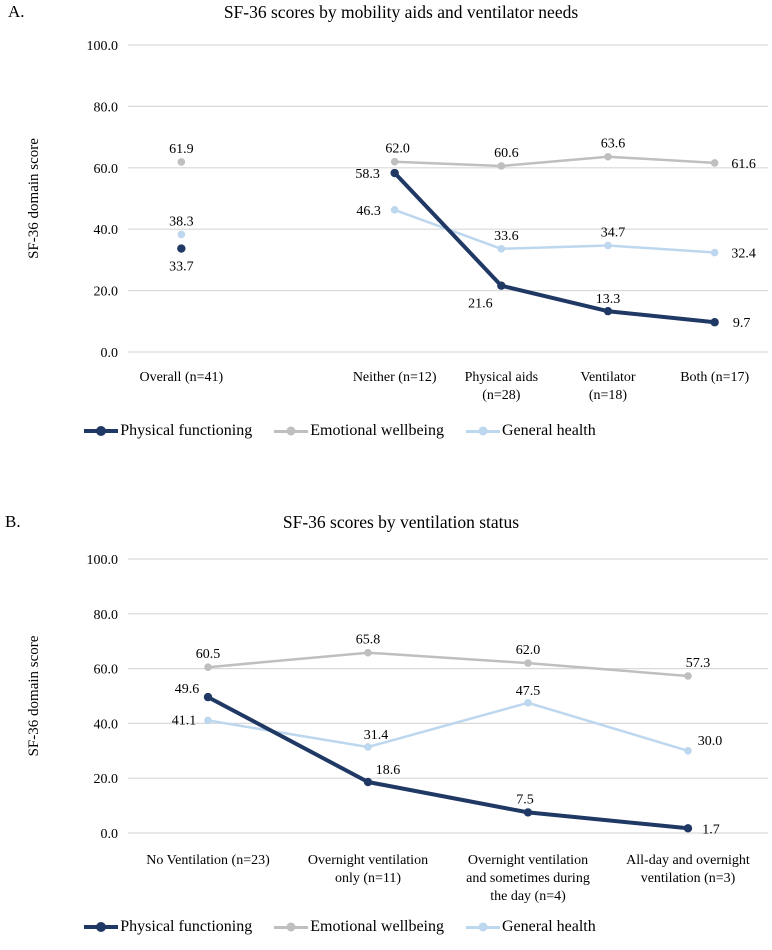 This screenshot has width=772, height=950. Describe the element at coordinates (608, 386) in the screenshot. I see `x-category-label: Ventilator (n=18)` at that location.